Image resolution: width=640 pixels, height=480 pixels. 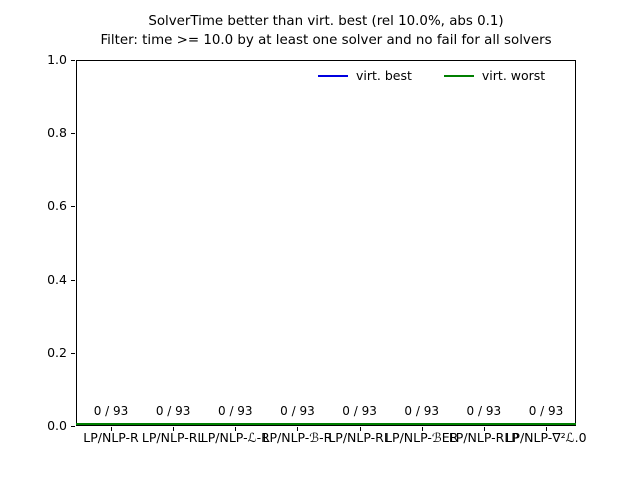 I want to click on x-tick-label: LP/NLP-ℬ-R, so click(x=297, y=437).